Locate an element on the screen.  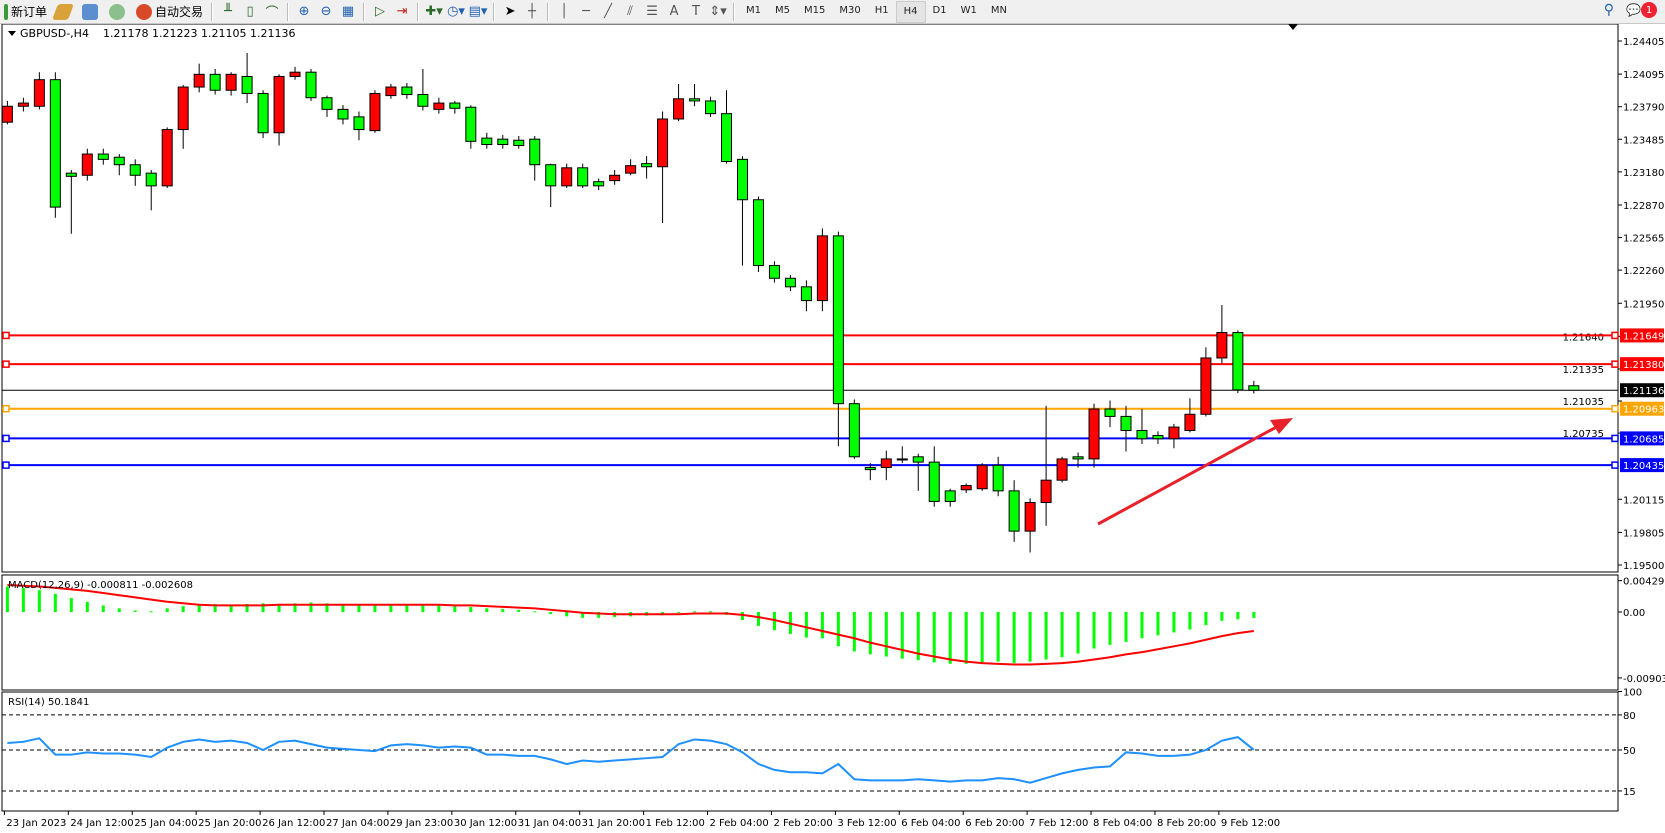
vertical-line-tool: │ is located at coordinates (564, 11).